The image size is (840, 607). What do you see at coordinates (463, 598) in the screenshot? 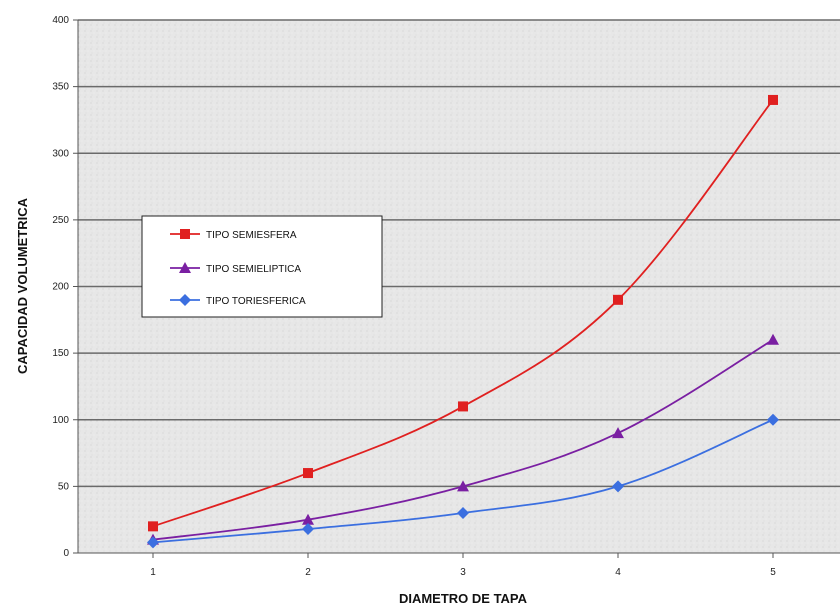
I see `x-axis-title: DIAMETRO DE TAPA` at bounding box center [463, 598].